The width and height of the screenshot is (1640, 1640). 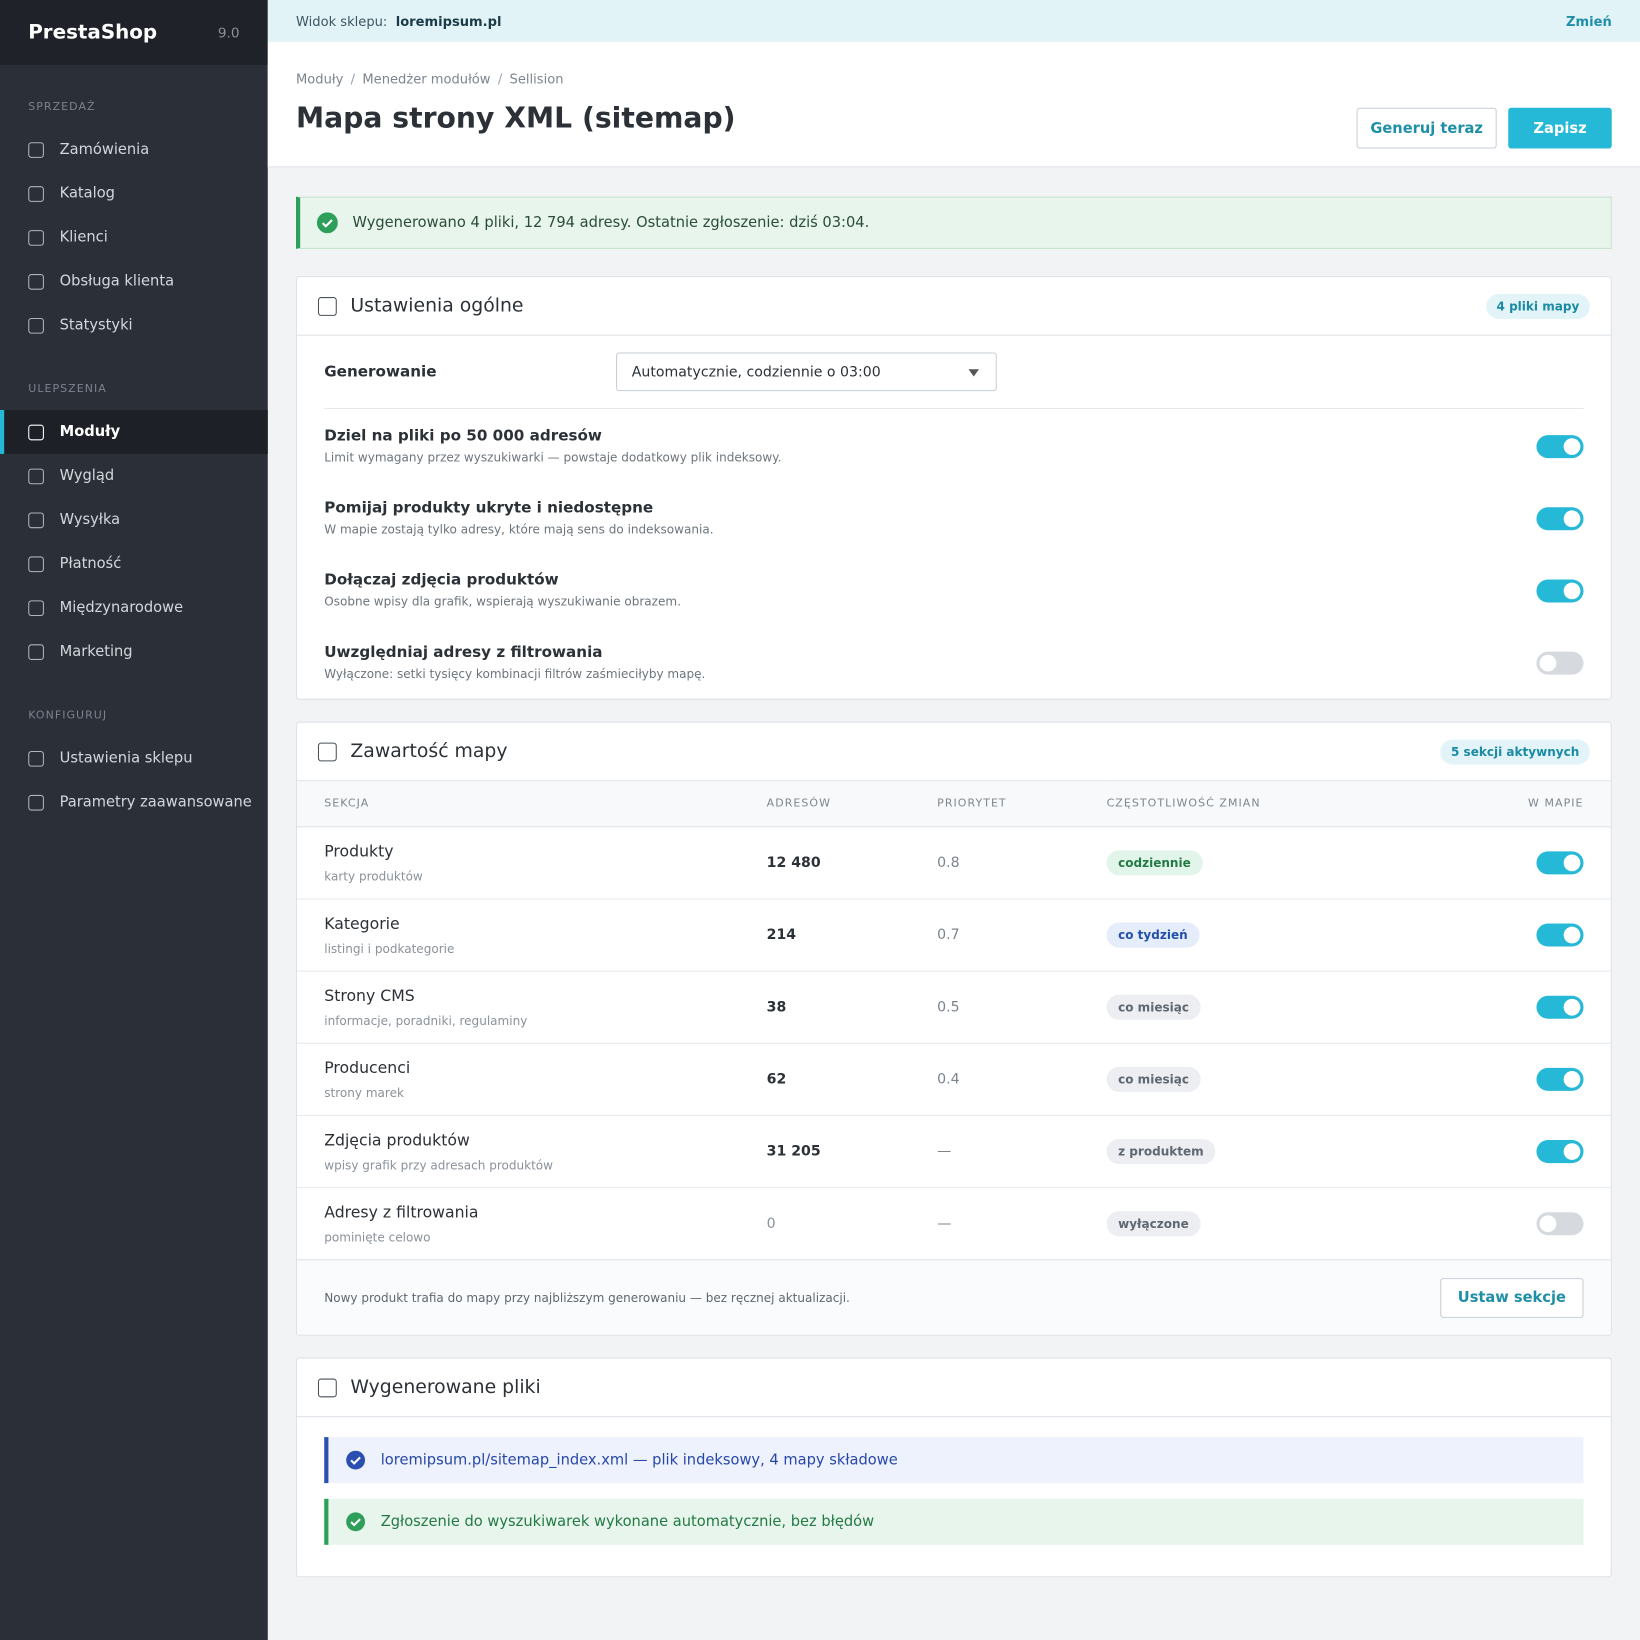 I want to click on menu-label: Parametry zaawansowane, so click(x=155, y=802).